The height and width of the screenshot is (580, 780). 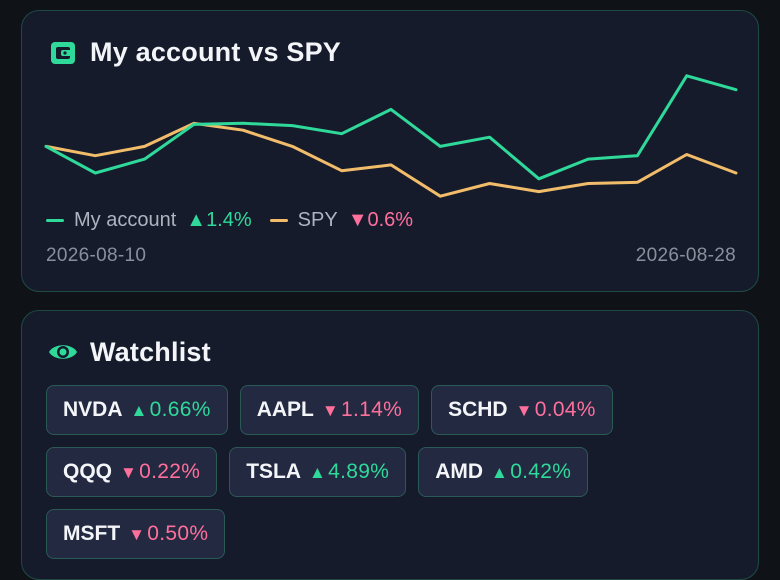 I want to click on legend-item-spy: SPY ▼0.6%, so click(x=341, y=220).